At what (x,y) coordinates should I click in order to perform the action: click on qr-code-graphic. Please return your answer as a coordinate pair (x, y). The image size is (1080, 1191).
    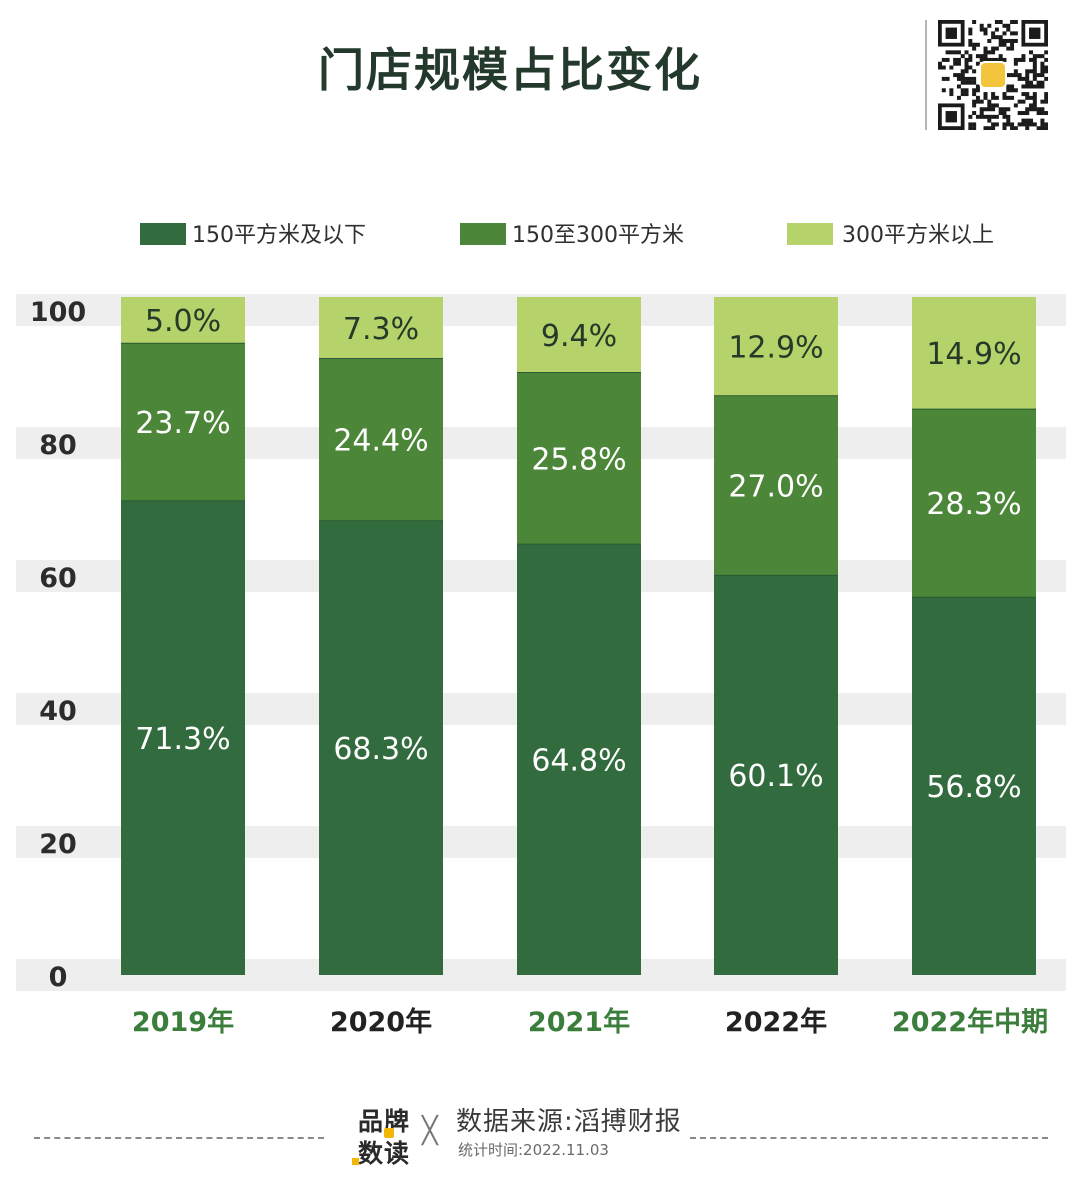
    Looking at the image, I should click on (993, 75).